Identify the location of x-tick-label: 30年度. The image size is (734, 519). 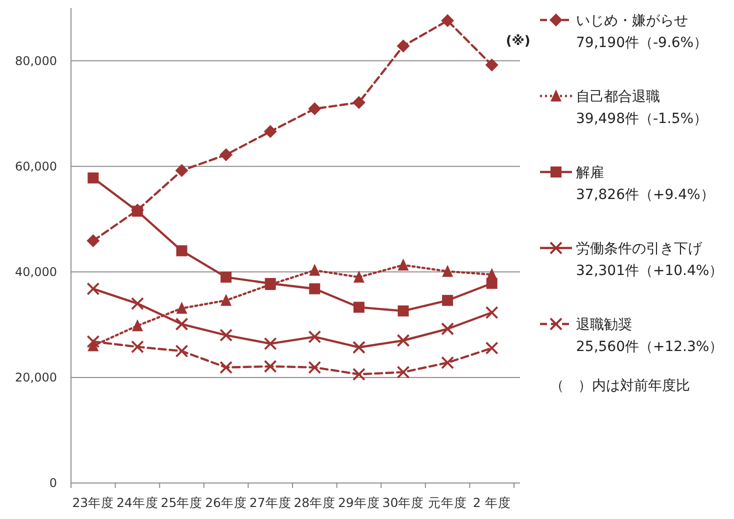
(403, 502).